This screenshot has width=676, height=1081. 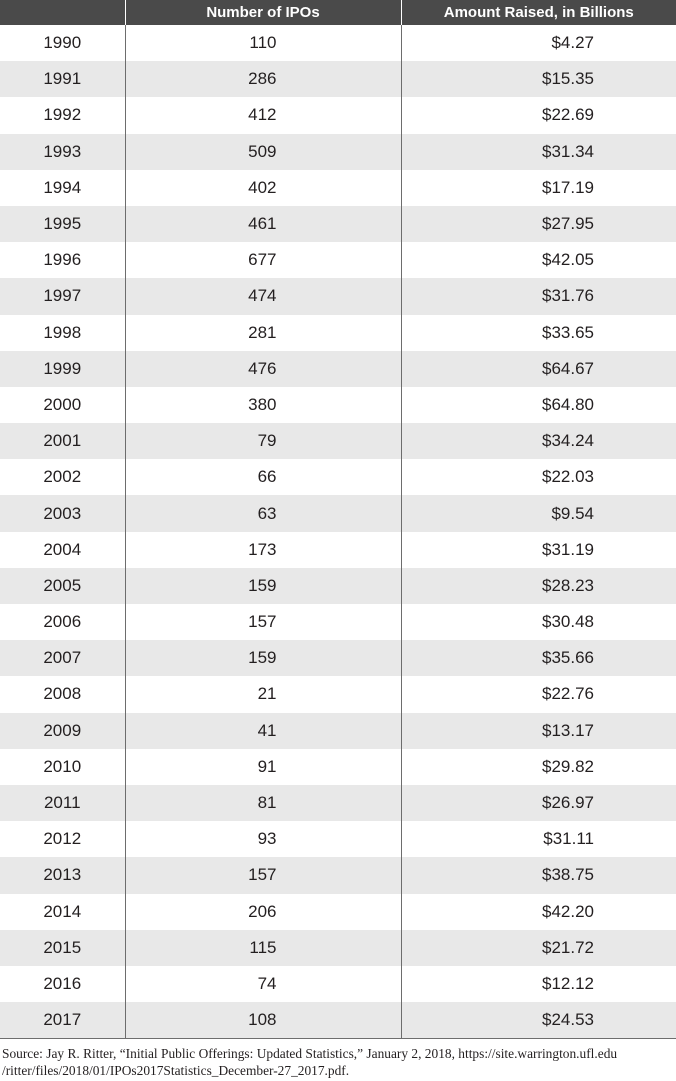 I want to click on table-row: 2011 81 $26.97, so click(x=338, y=803).